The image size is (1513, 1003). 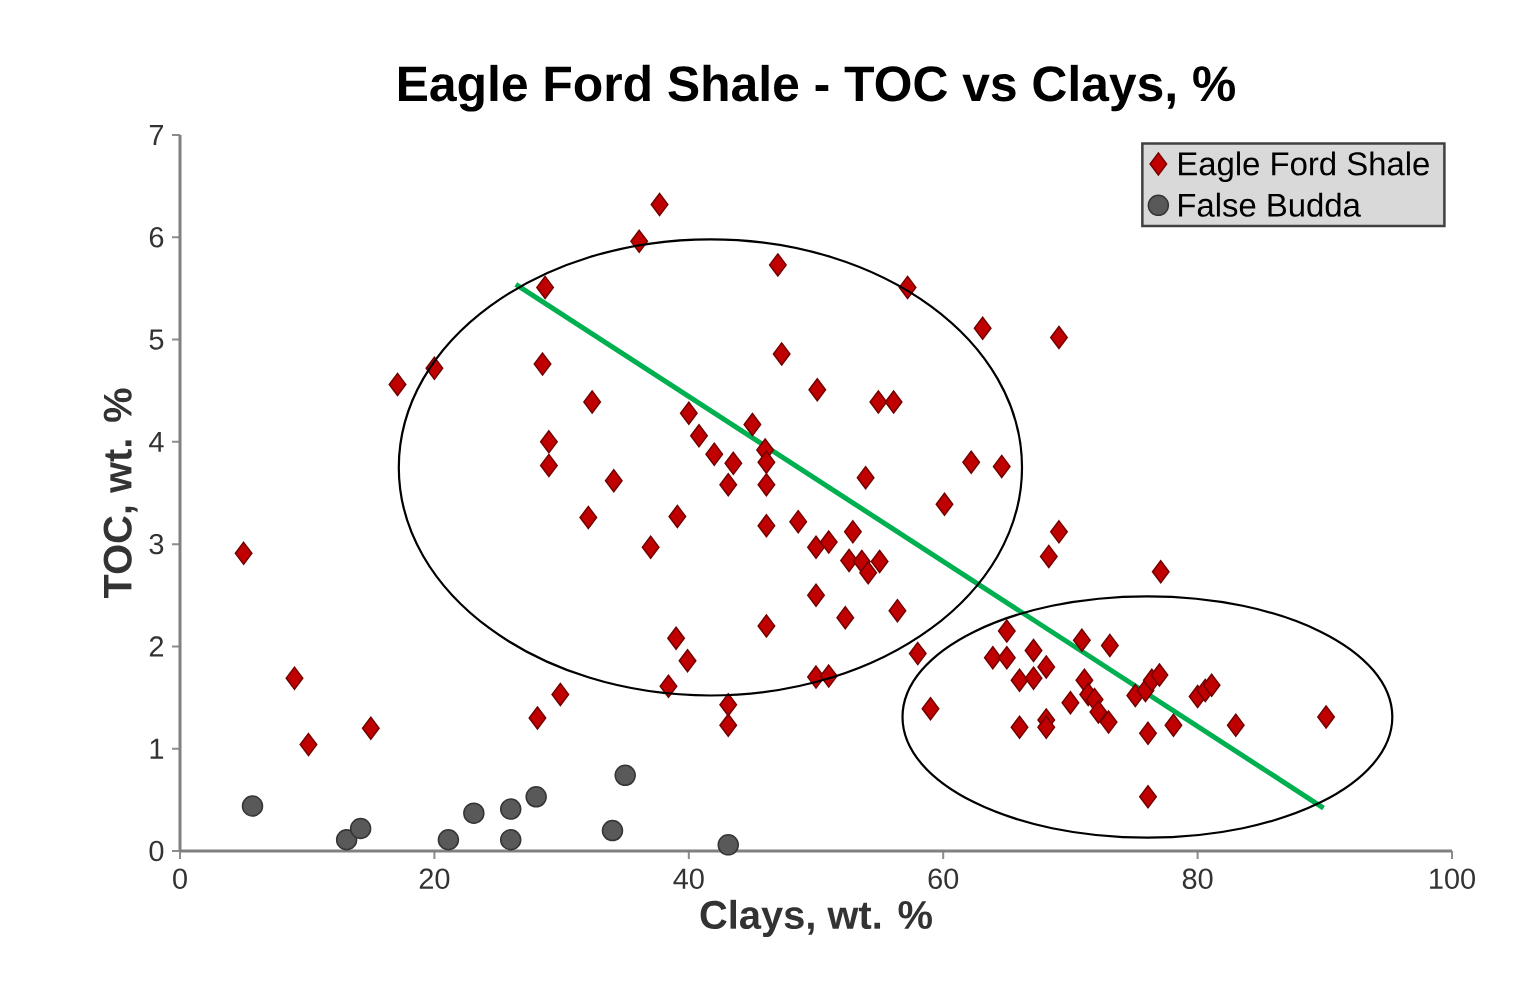 I want to click on legend-label: Eagle Ford Shale, so click(x=1304, y=167).